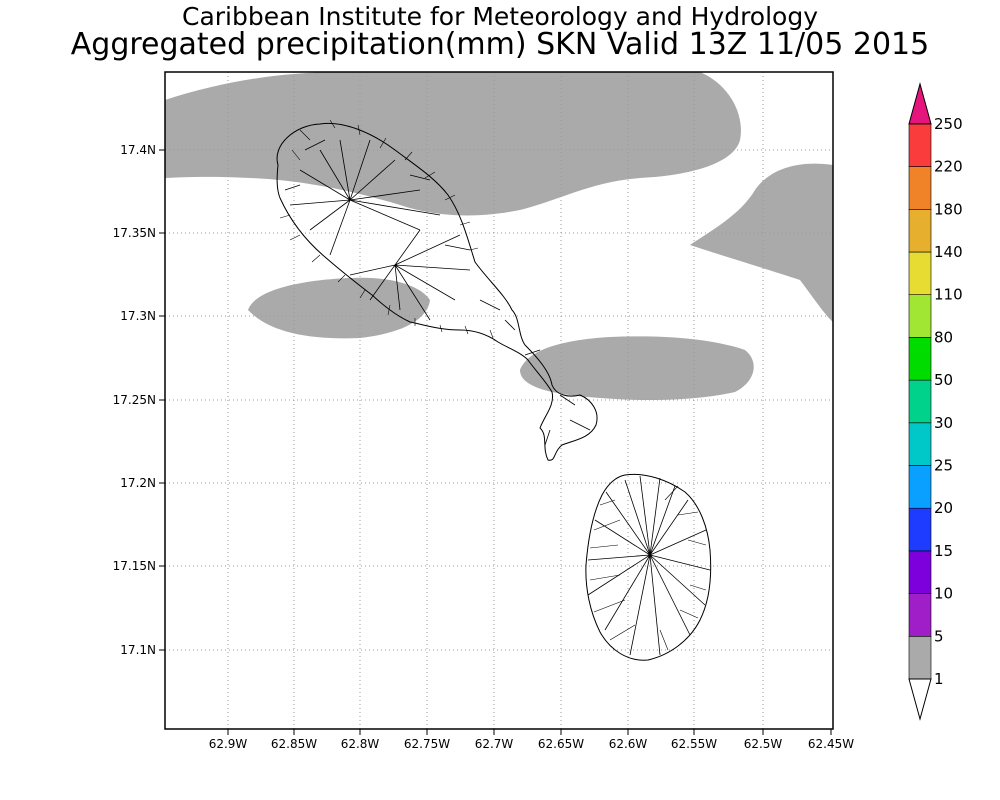  What do you see at coordinates (228, 744) in the screenshot?
I see `lon-label: 62.9W` at bounding box center [228, 744].